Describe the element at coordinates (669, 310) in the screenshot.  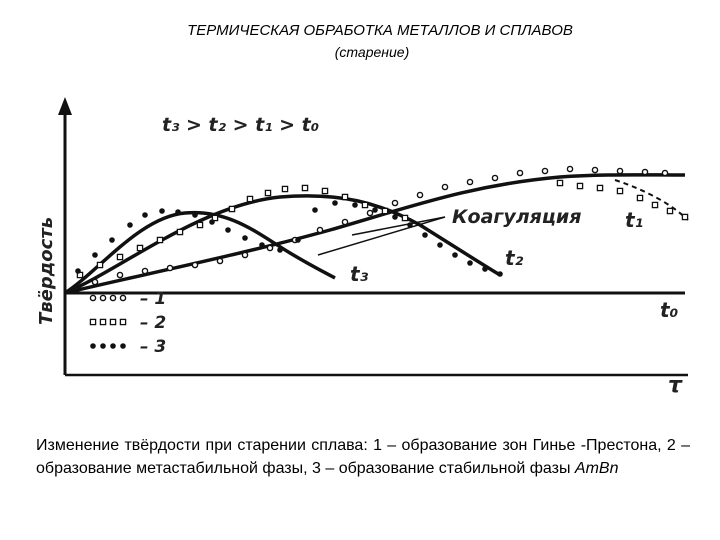
I see `label-t0: t₀` at that location.